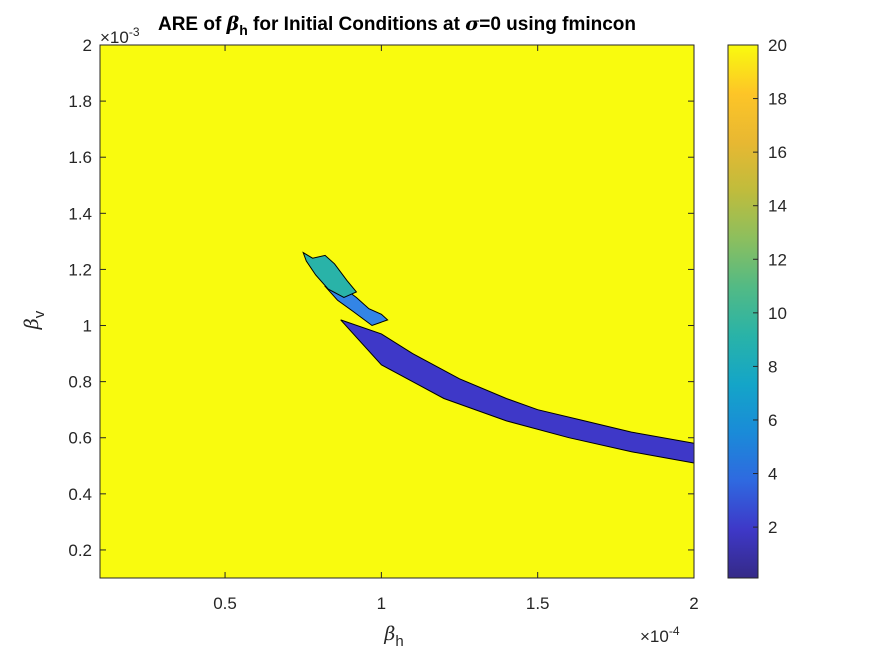  Describe the element at coordinates (120, 36) in the screenshot. I see `y-exponent: ×10⁻³` at that location.